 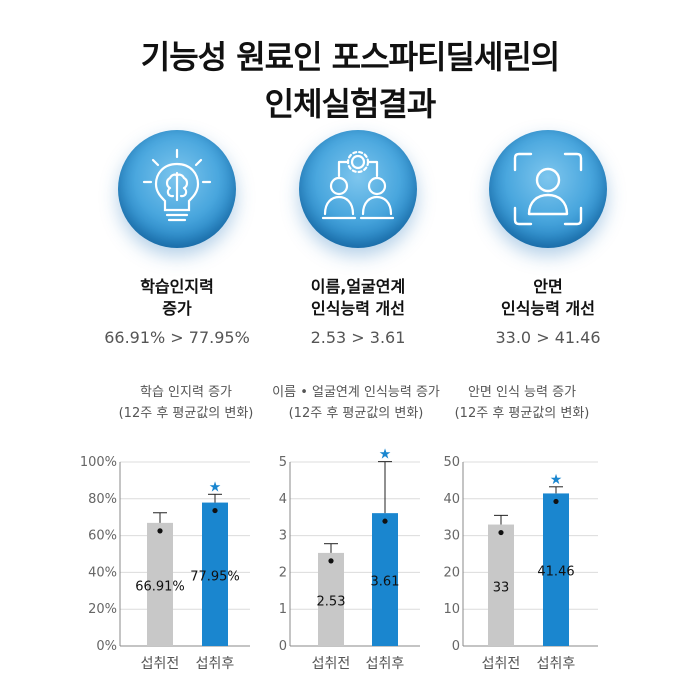 I want to click on y-tick-label: 10, so click(x=451, y=609).